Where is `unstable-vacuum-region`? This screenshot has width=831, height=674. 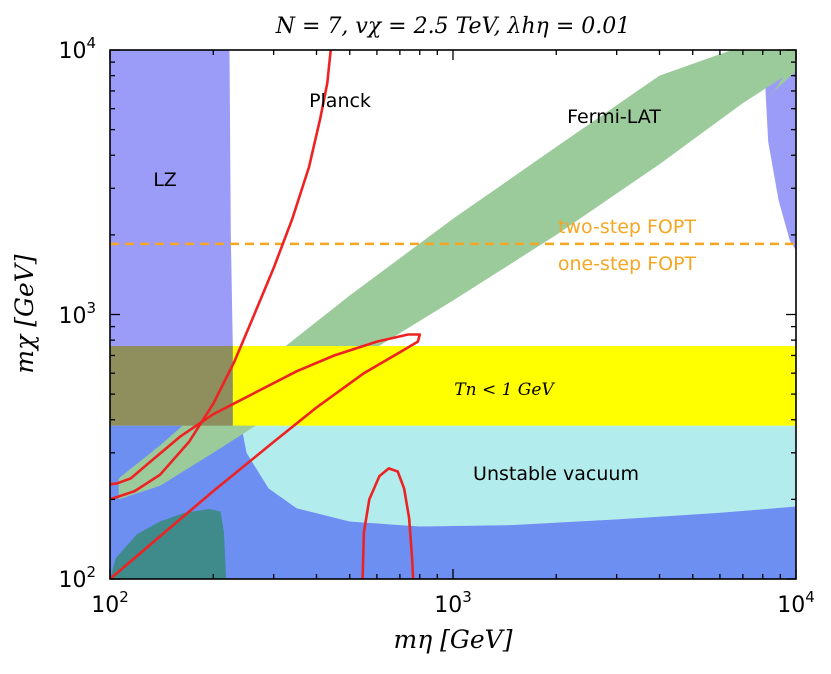 unstable-vacuum-region is located at coordinates (514, 460).